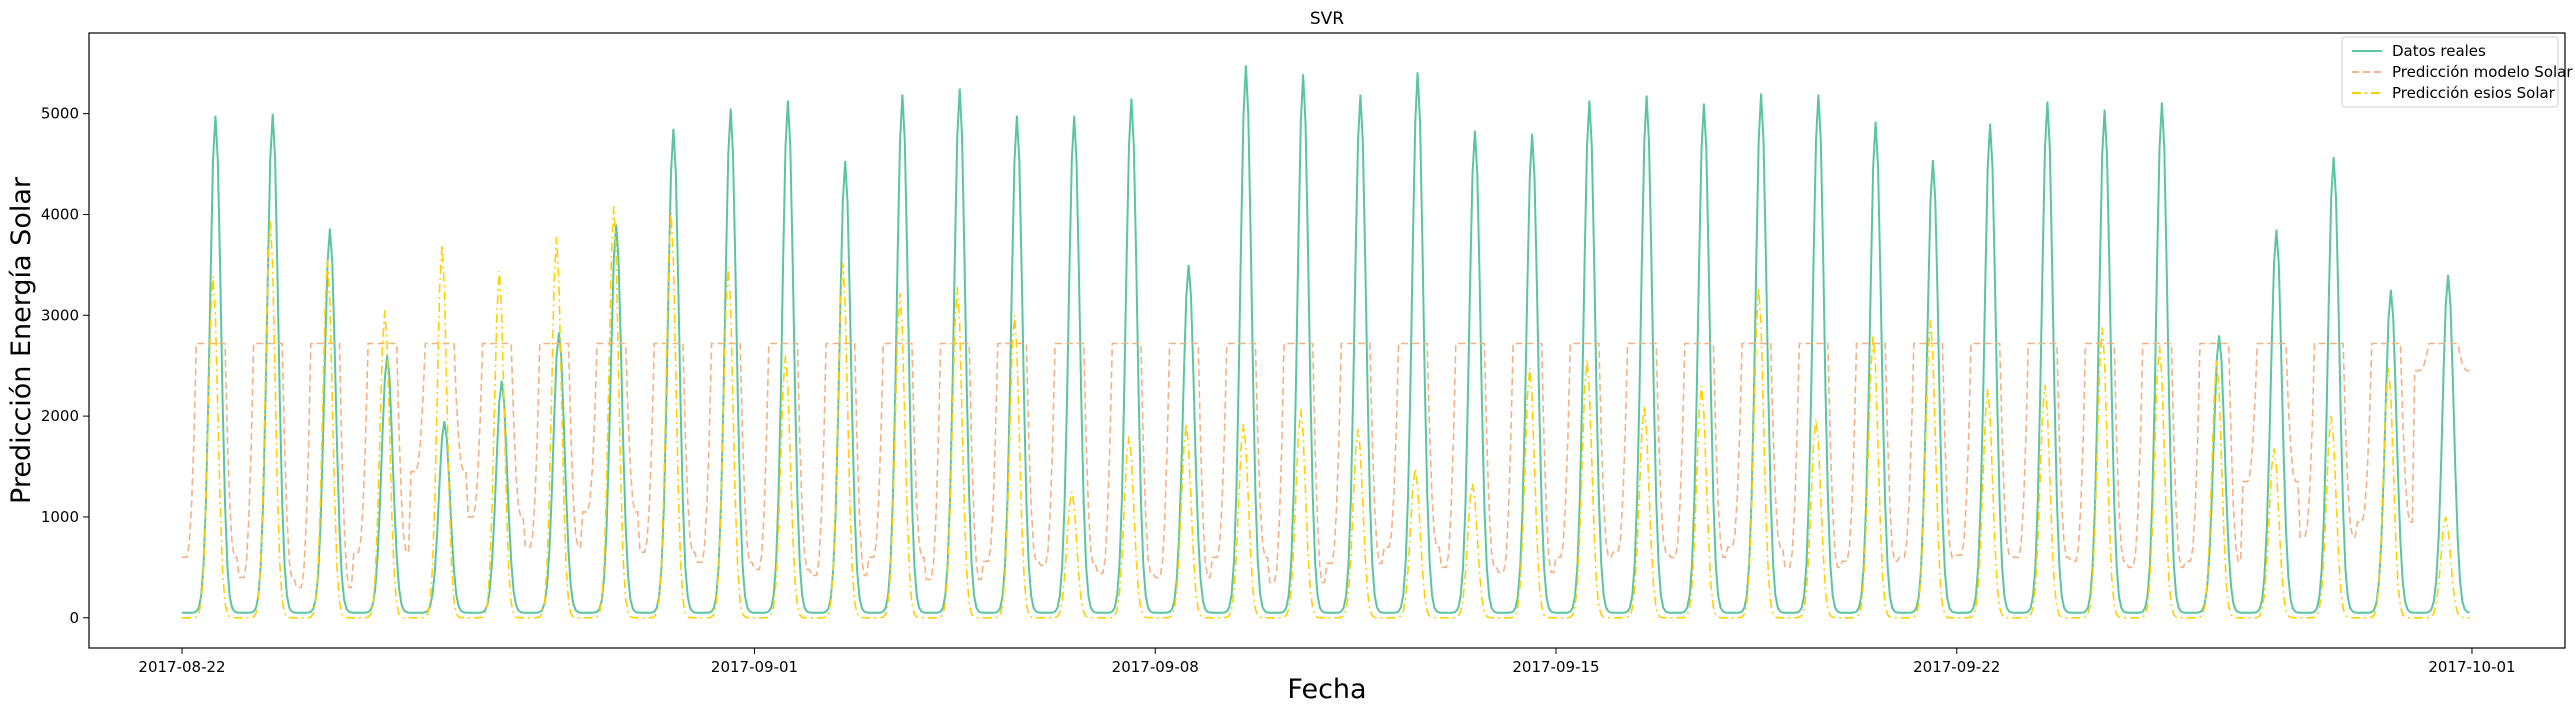  I want to click on y-tick-label: 4000, so click(60, 214).